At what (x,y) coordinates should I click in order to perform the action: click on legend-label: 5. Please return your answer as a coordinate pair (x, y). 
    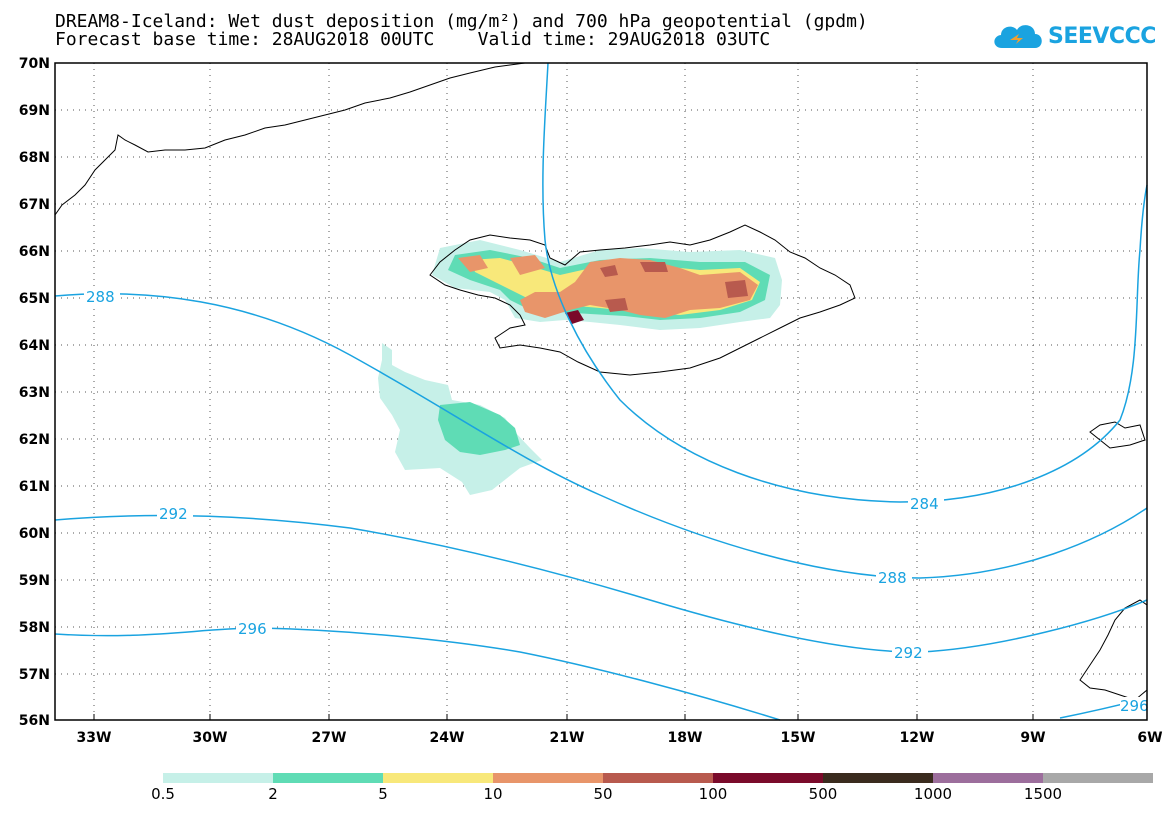
    Looking at the image, I should click on (383, 794).